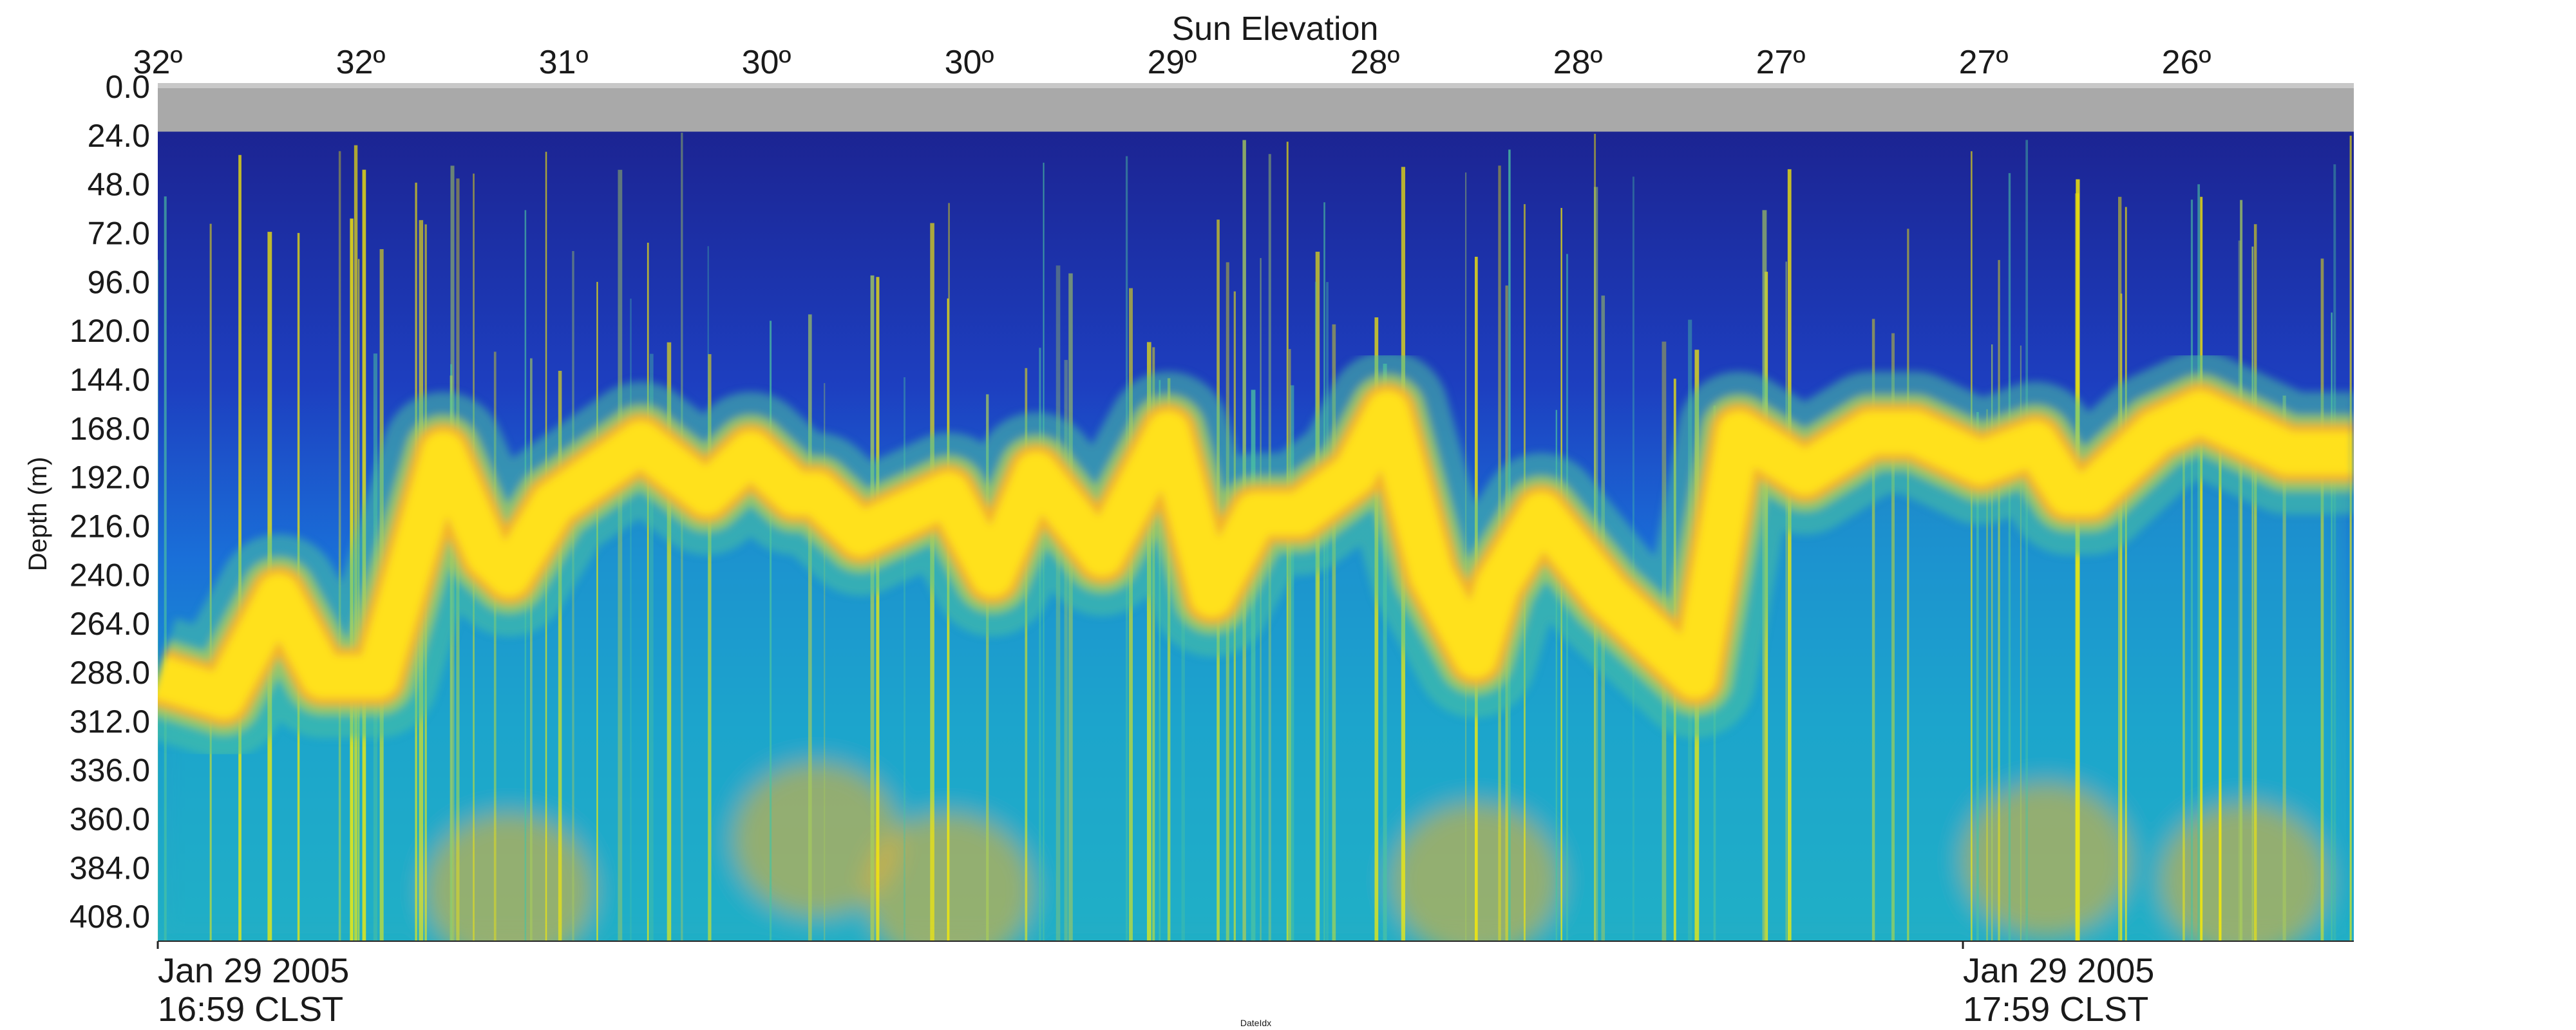 This screenshot has width=2576, height=1030. Describe the element at coordinates (110, 722) in the screenshot. I see `y-tick-label: 312.0` at that location.